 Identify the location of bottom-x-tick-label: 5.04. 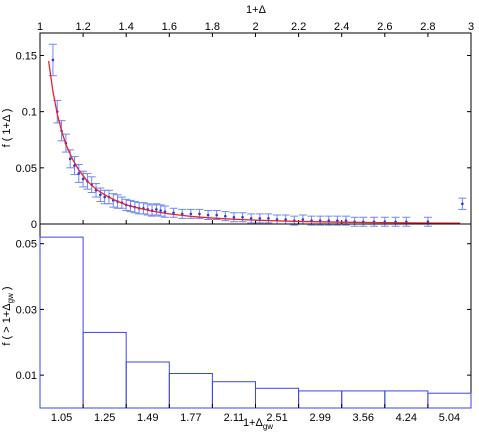
(449, 418).